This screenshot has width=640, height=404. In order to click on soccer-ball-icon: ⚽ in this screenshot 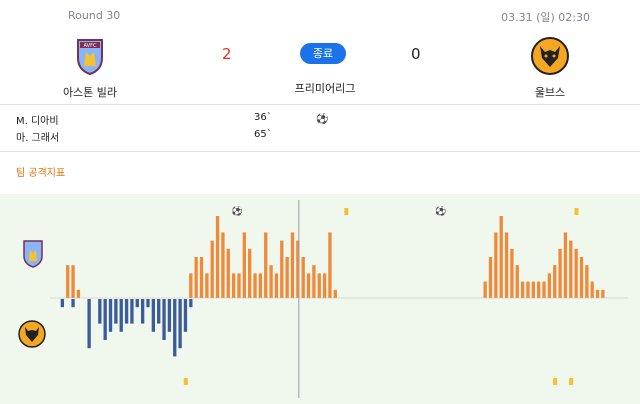, I will do `click(322, 119)`.